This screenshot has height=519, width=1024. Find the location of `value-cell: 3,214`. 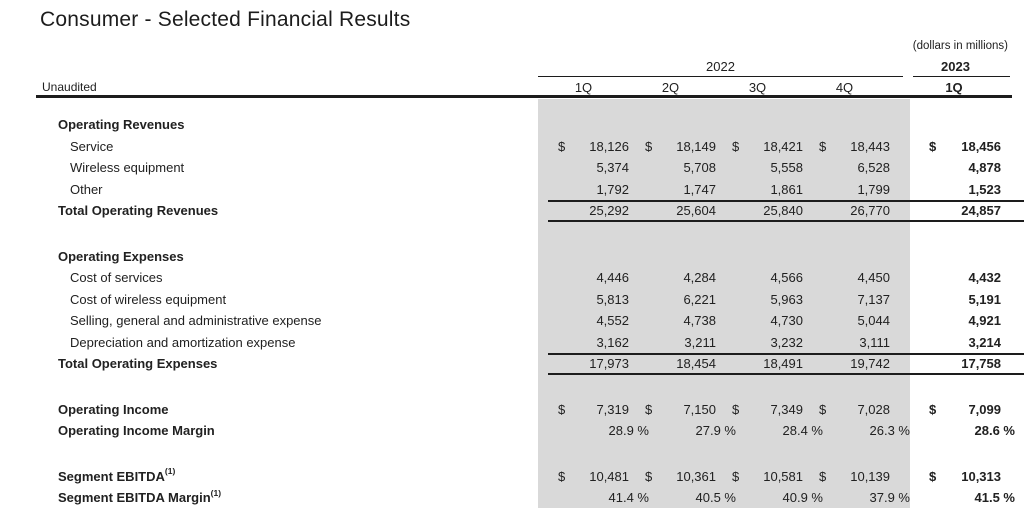

value-cell: 3,214 is located at coordinates (973, 343).